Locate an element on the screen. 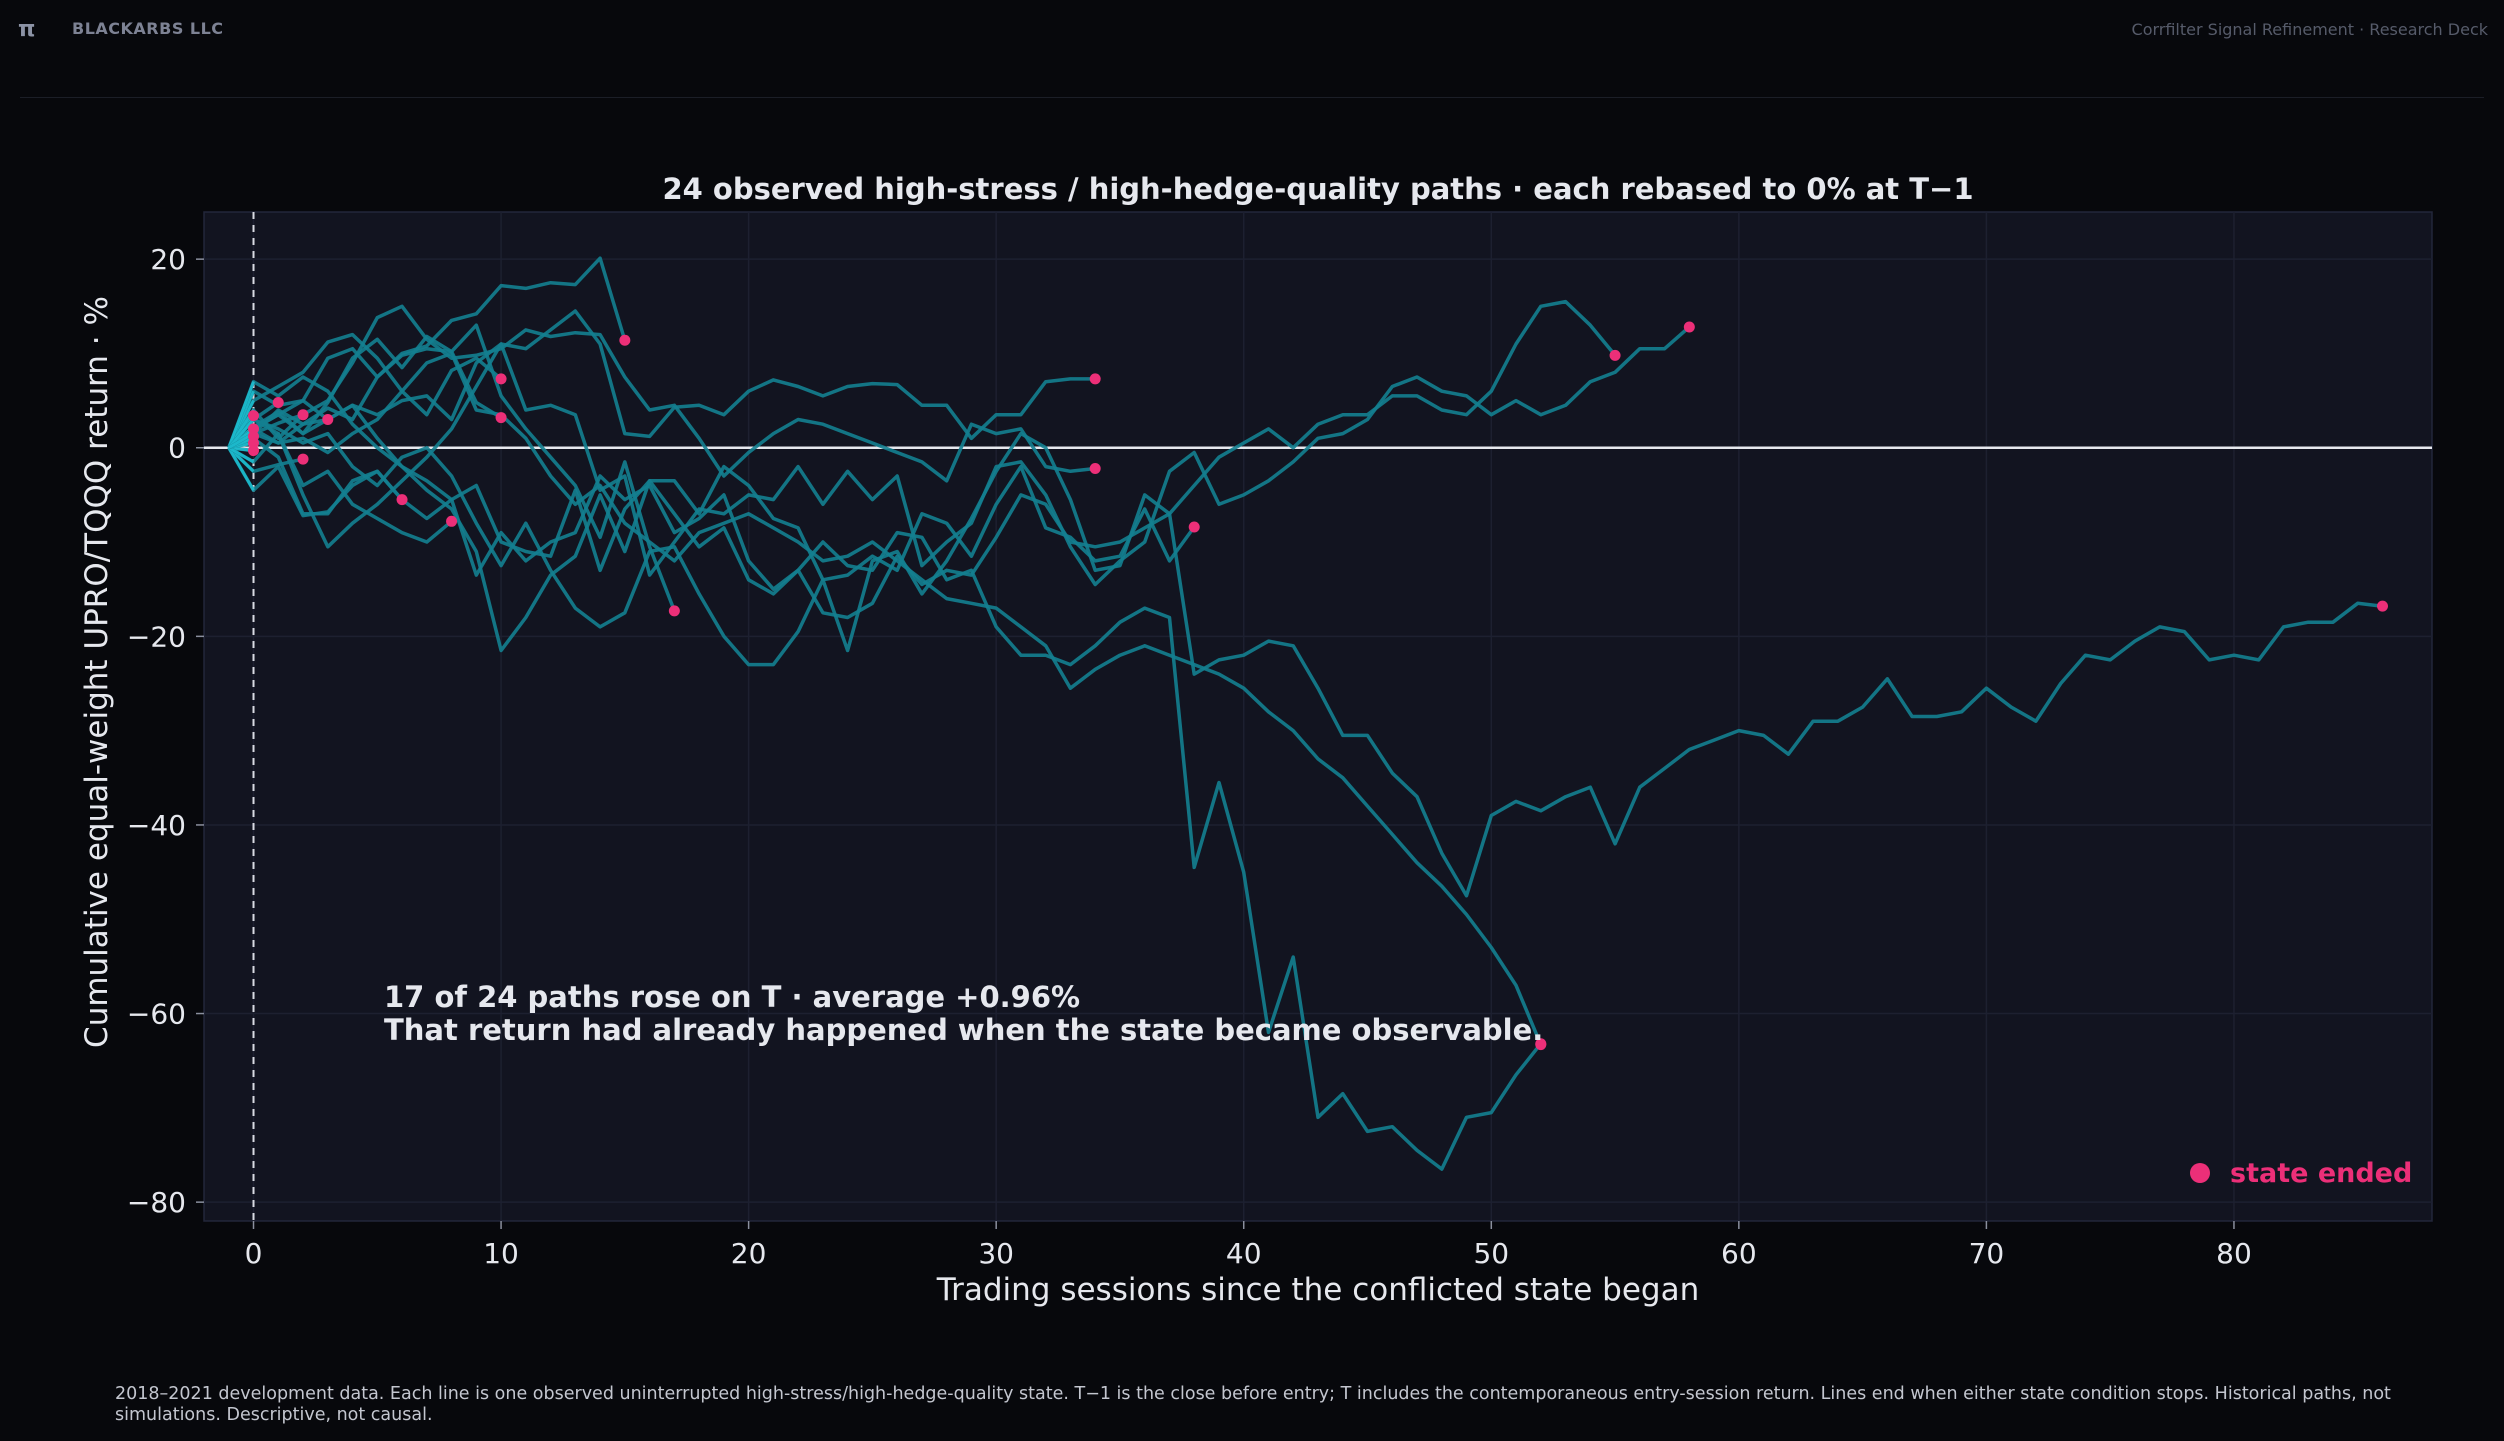 The image size is (2504, 1441). x-tick-label: 30 is located at coordinates (996, 1253).